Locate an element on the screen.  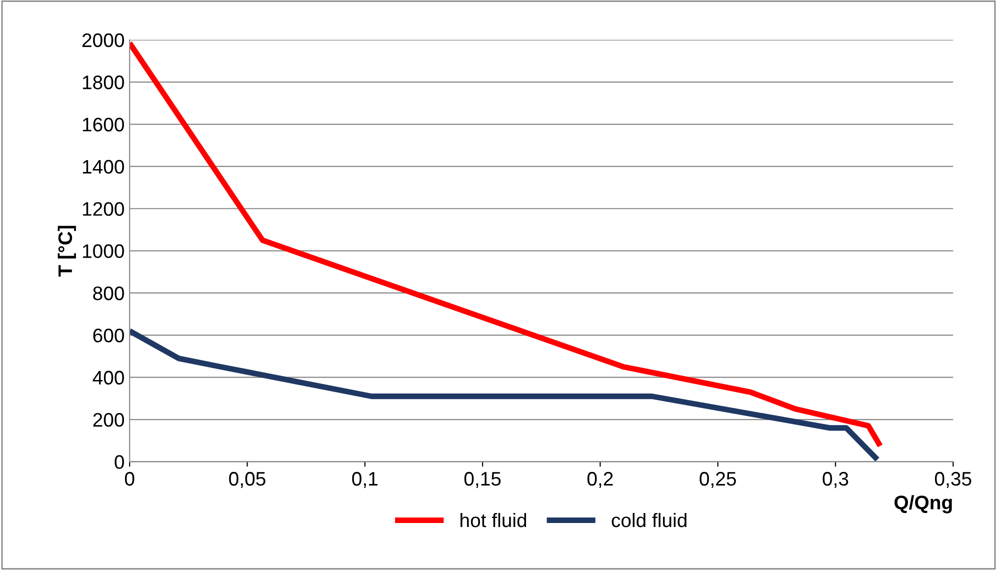
y-tick-label: 600 is located at coordinates (108, 335).